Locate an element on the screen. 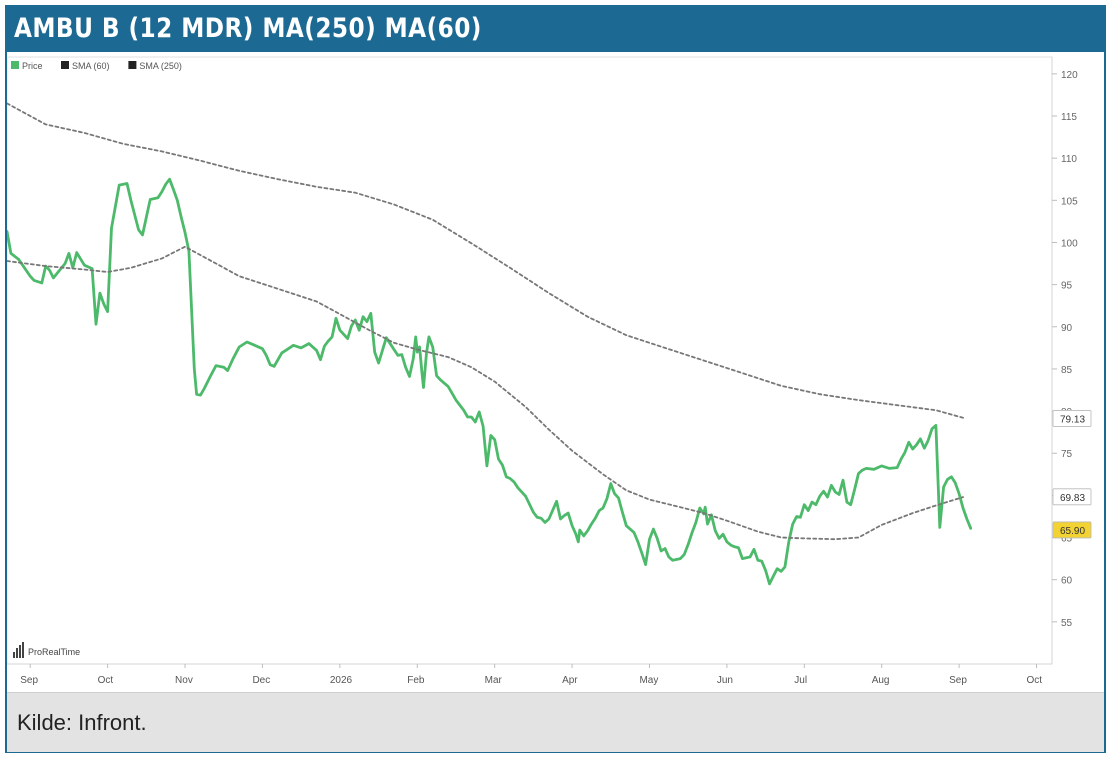 This screenshot has width=1113, height=760. x-tick-label: Nov is located at coordinates (184, 680).